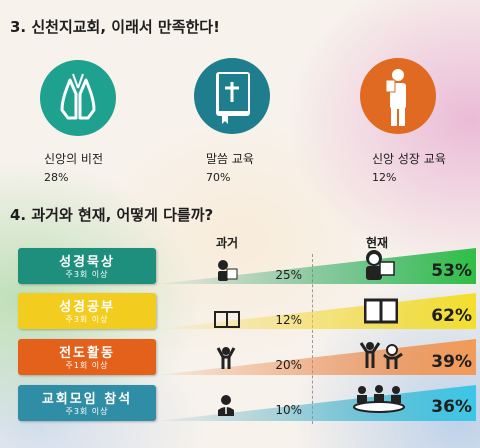 The width and height of the screenshot is (480, 448). I want to click on now-value: 62%, so click(451, 316).